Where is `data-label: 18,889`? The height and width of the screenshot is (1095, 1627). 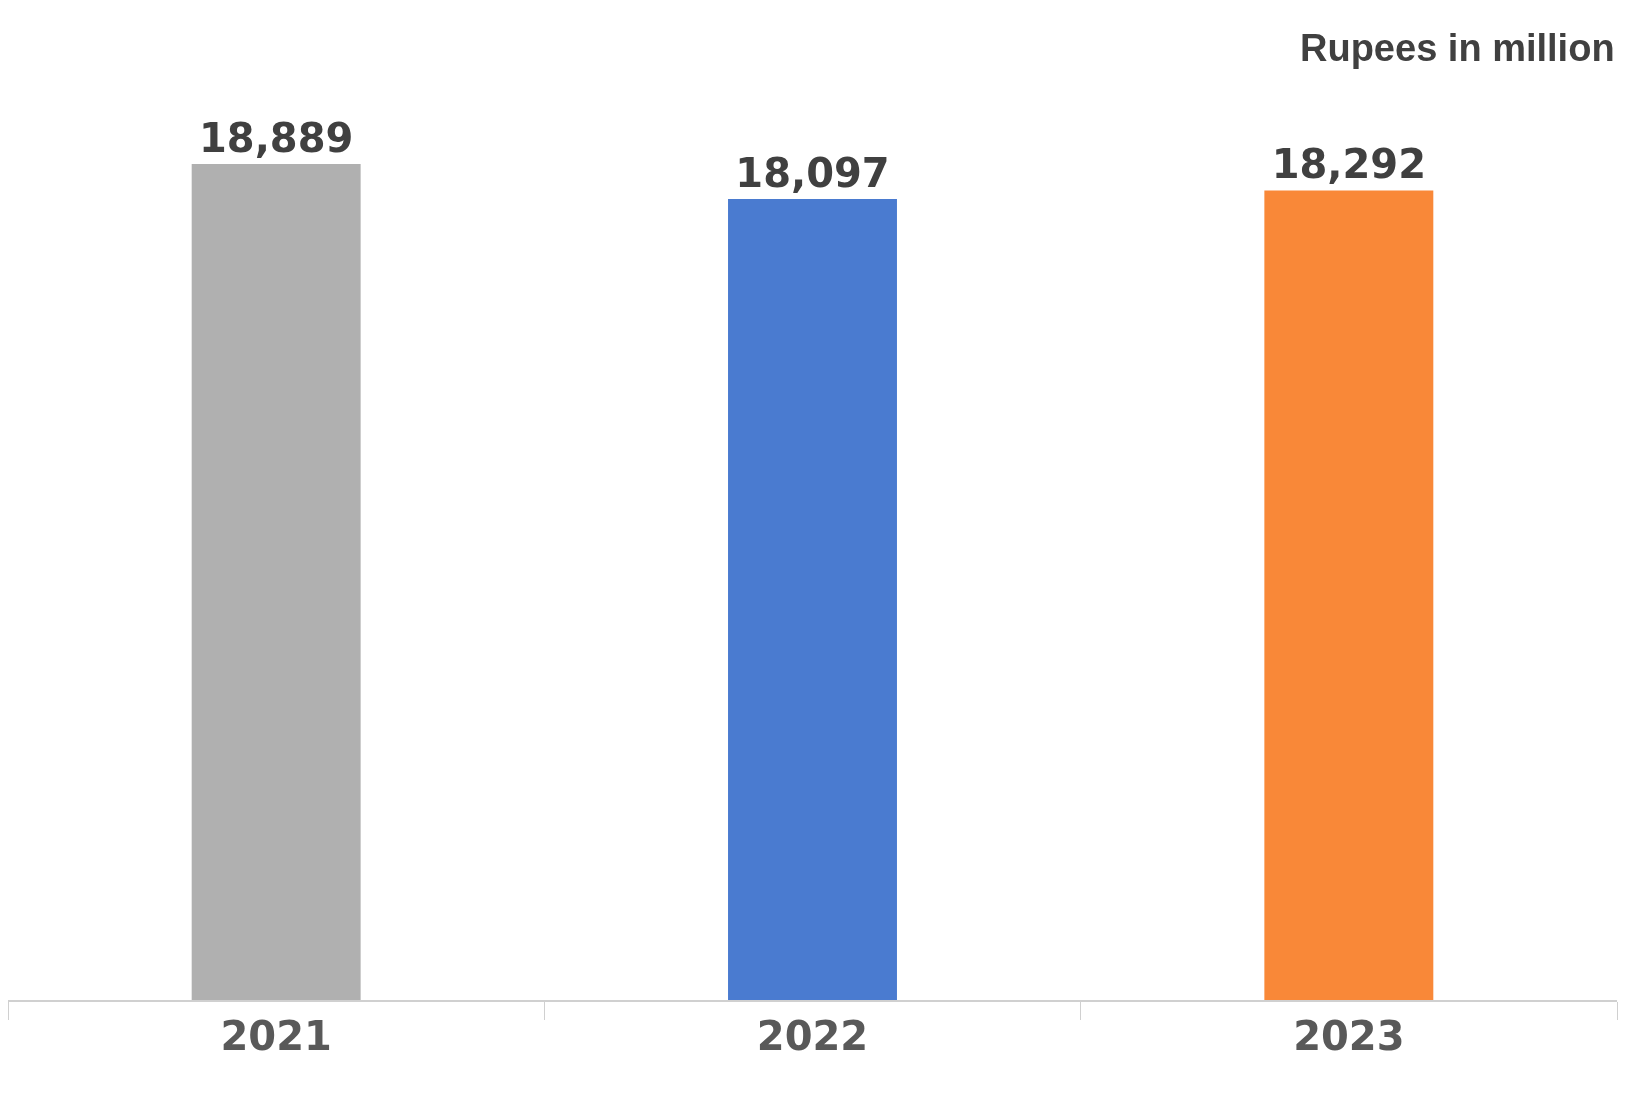 data-label: 18,889 is located at coordinates (276, 138).